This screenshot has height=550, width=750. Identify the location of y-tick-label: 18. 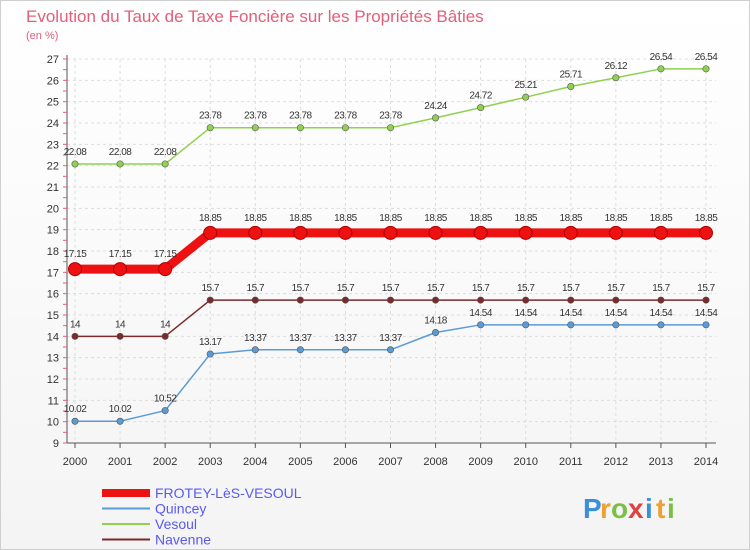
(53, 252).